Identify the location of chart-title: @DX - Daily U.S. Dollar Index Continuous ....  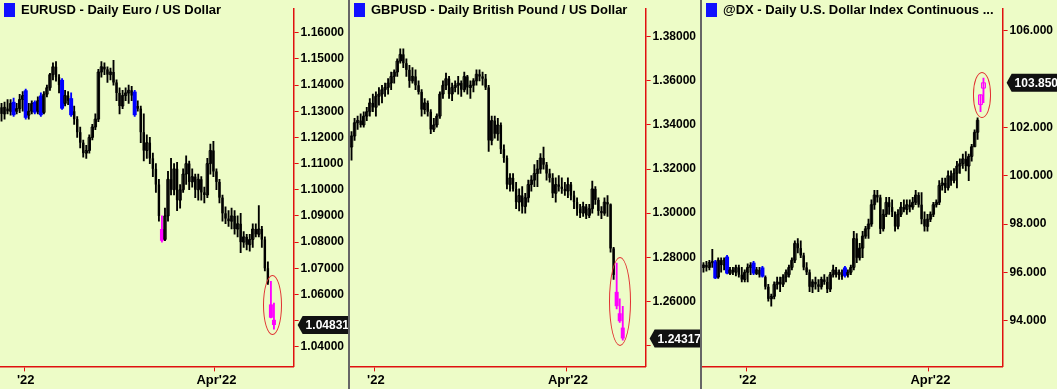
(858, 9).